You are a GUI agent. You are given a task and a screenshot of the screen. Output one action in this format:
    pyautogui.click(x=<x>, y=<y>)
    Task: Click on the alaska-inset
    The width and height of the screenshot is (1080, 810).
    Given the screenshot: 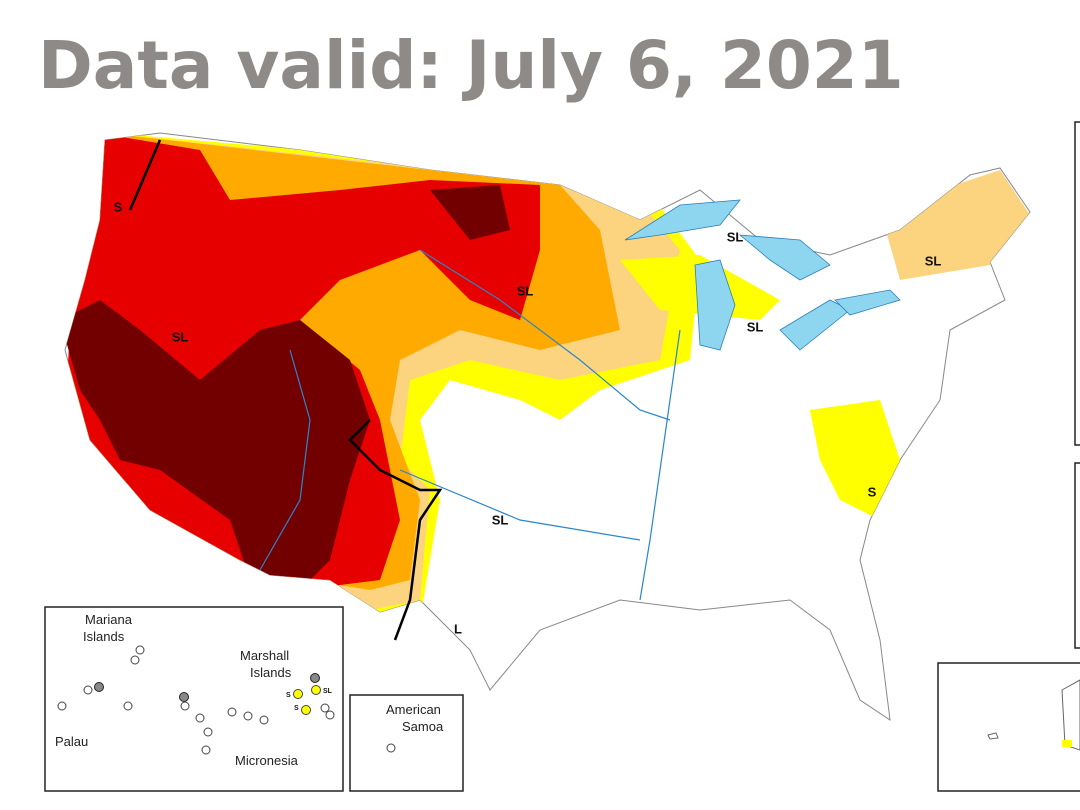 What is the action you would take?
    pyautogui.click(x=1077, y=283)
    